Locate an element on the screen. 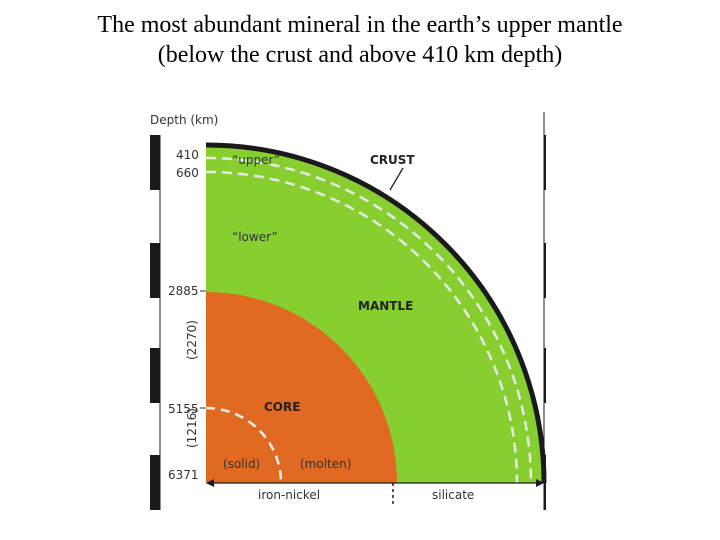 The height and width of the screenshot is (540, 720). silicate-label: silicate is located at coordinates (453, 495).